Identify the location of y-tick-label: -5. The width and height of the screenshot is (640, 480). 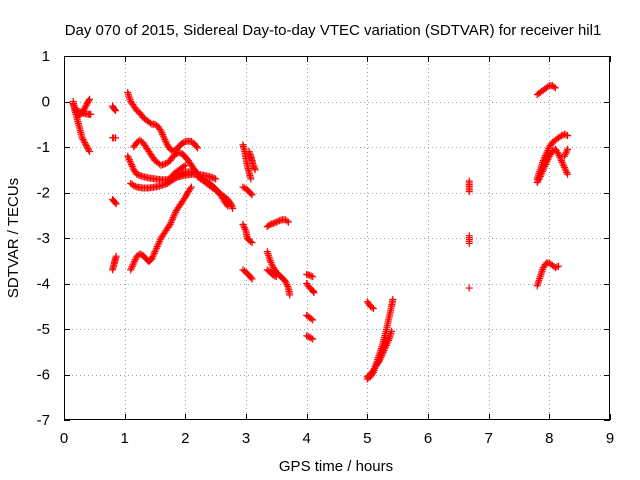
(43, 329).